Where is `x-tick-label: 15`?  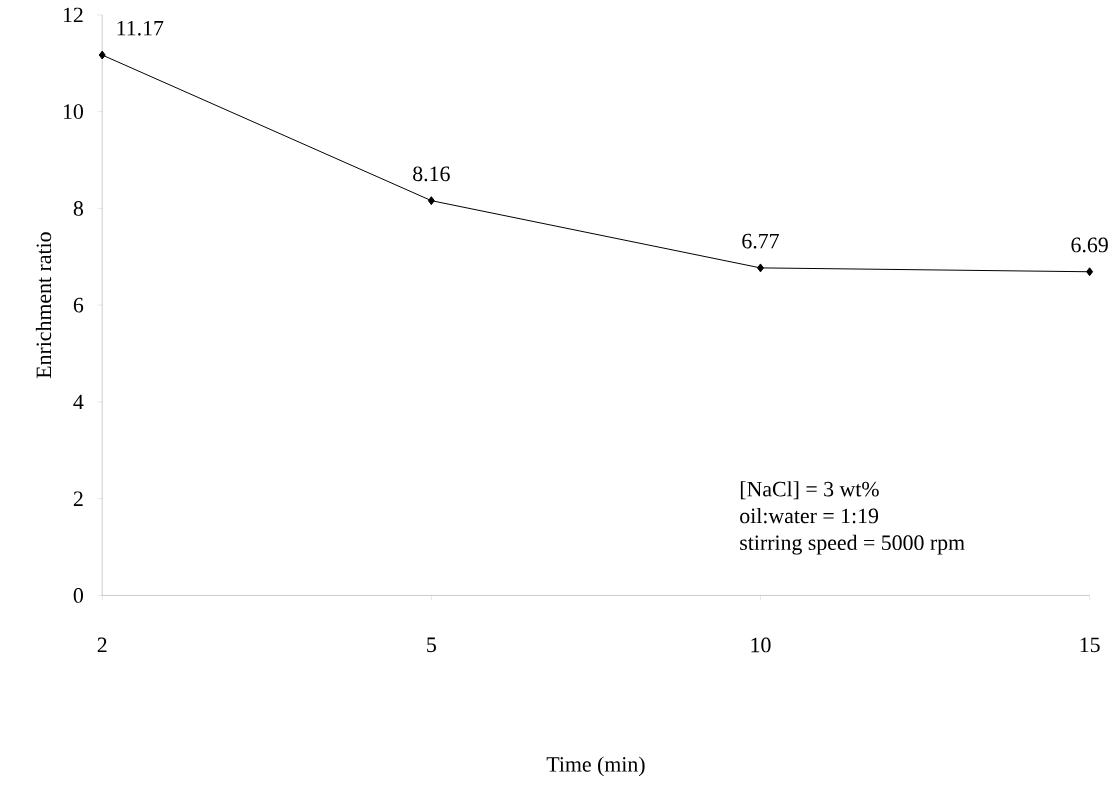
x-tick-label: 15 is located at coordinates (1090, 645).